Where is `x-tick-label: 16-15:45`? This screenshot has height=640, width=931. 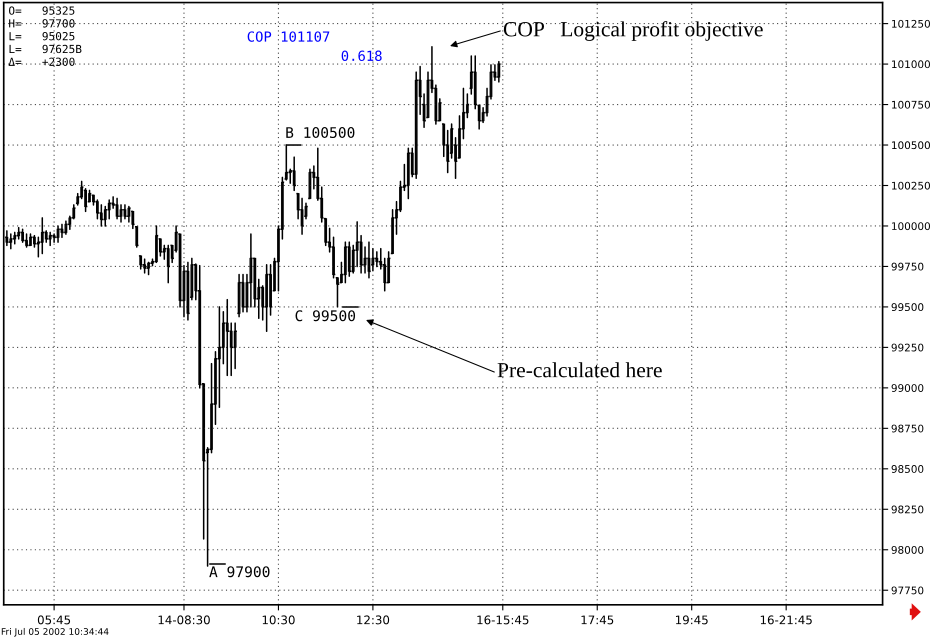
x-tick-label: 16-15:45 is located at coordinates (502, 619).